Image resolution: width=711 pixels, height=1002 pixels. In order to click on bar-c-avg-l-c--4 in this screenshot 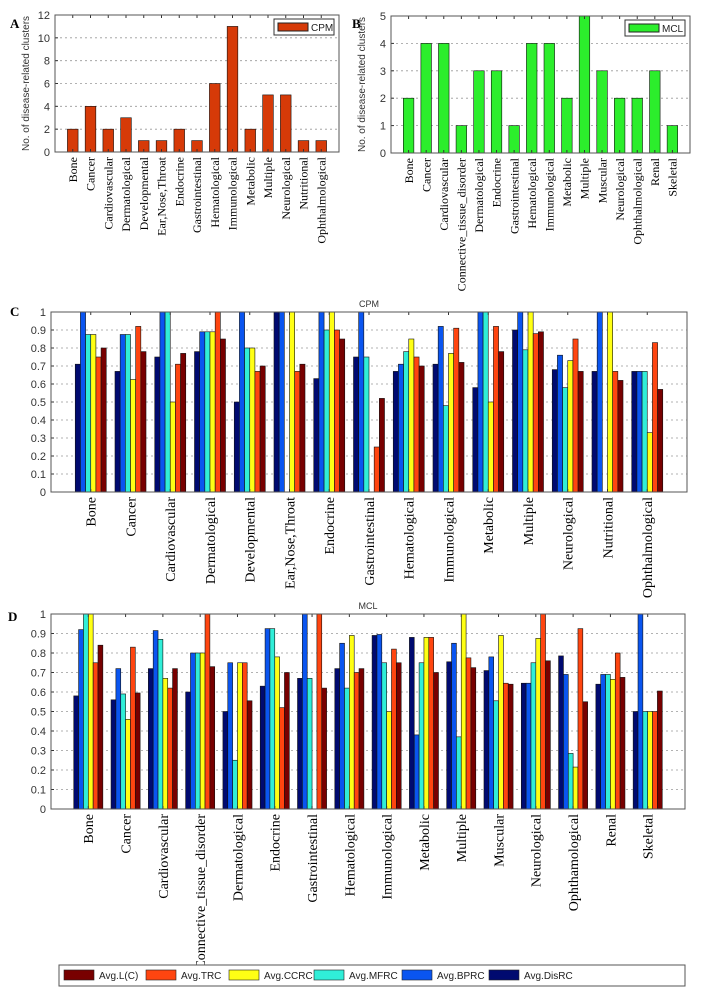, I will do `click(262, 429)`.